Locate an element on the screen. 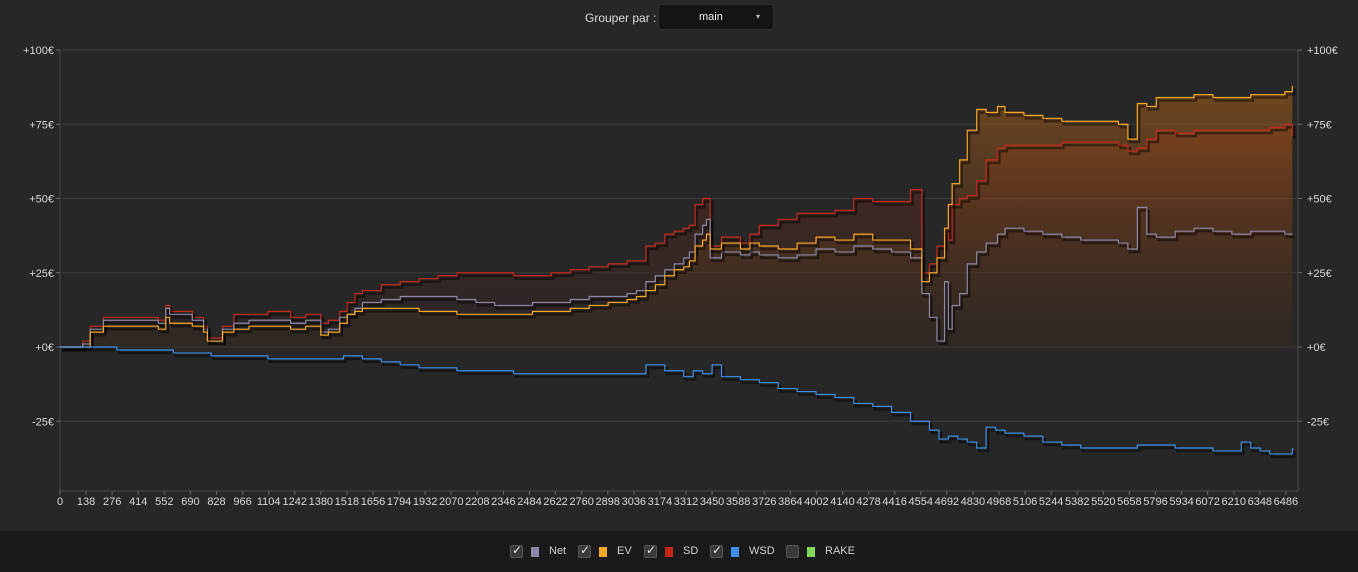 The height and width of the screenshot is (572, 1358). group-by-value: main is located at coordinates (711, 17).